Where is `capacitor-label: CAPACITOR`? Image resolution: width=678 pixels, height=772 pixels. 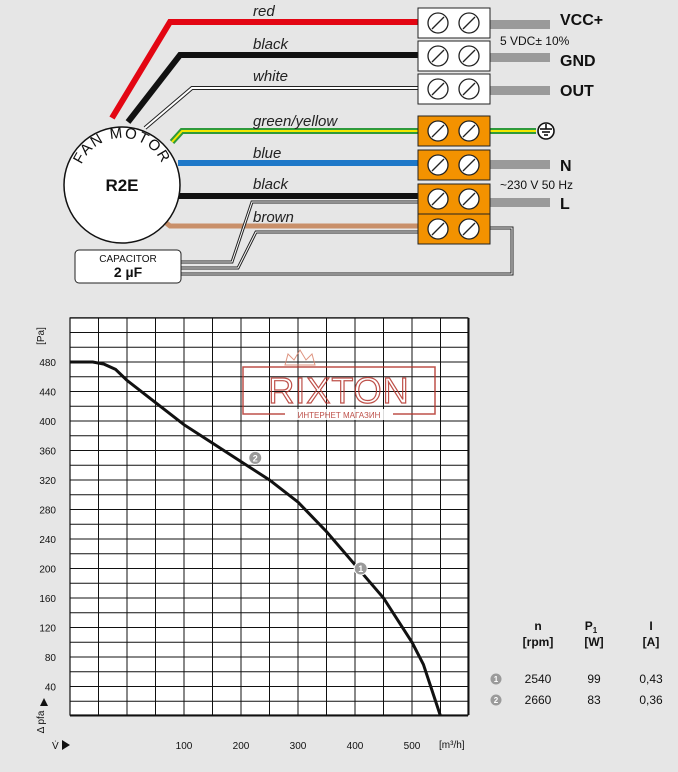 capacitor-label: CAPACITOR is located at coordinates (127, 259).